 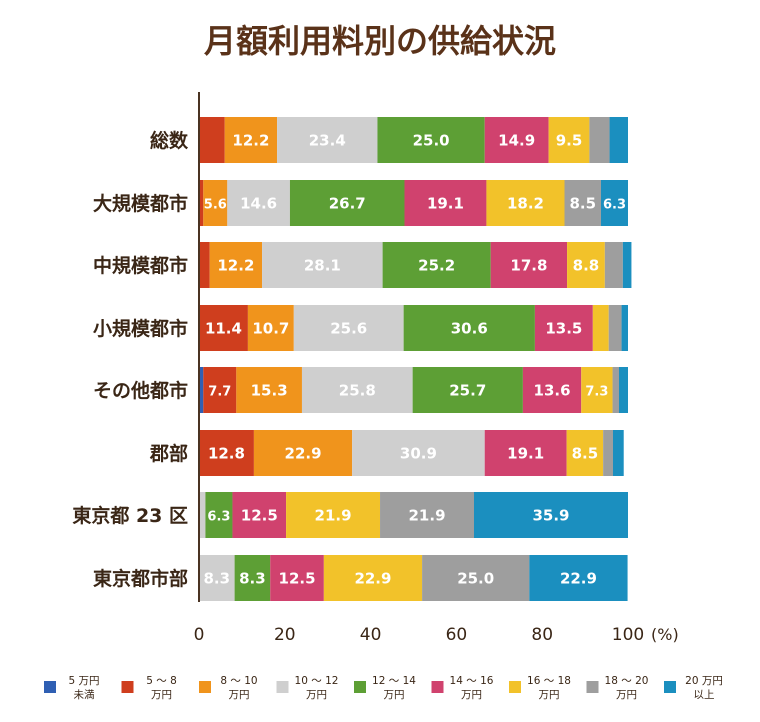 I want to click on category-label: 大規模都市, so click(x=140, y=203).